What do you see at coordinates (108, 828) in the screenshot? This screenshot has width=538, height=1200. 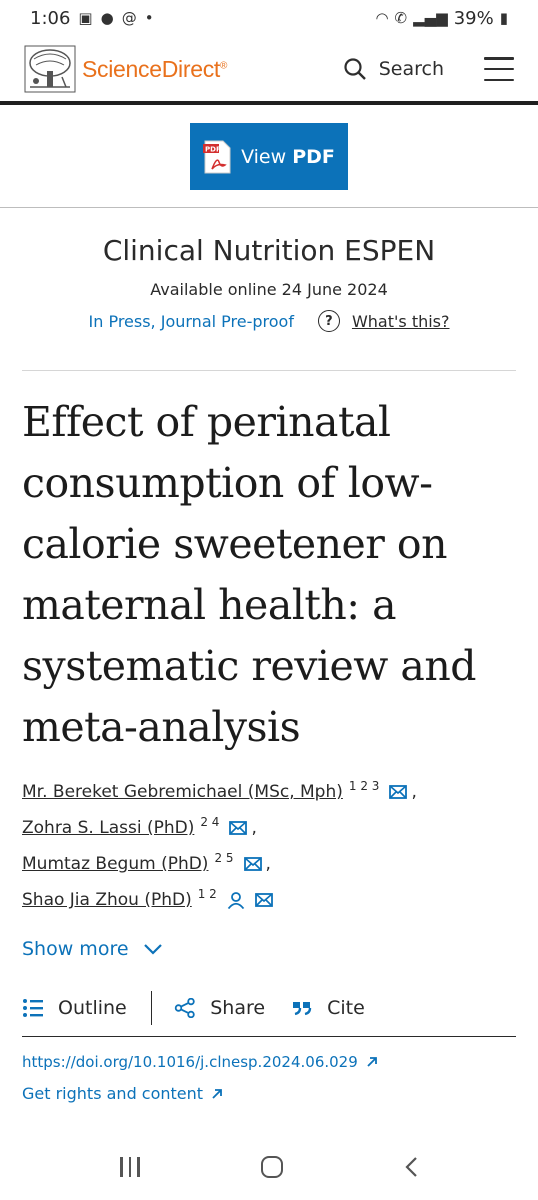 I see `author-name: Zohra S. Lassi (PhD)` at bounding box center [108, 828].